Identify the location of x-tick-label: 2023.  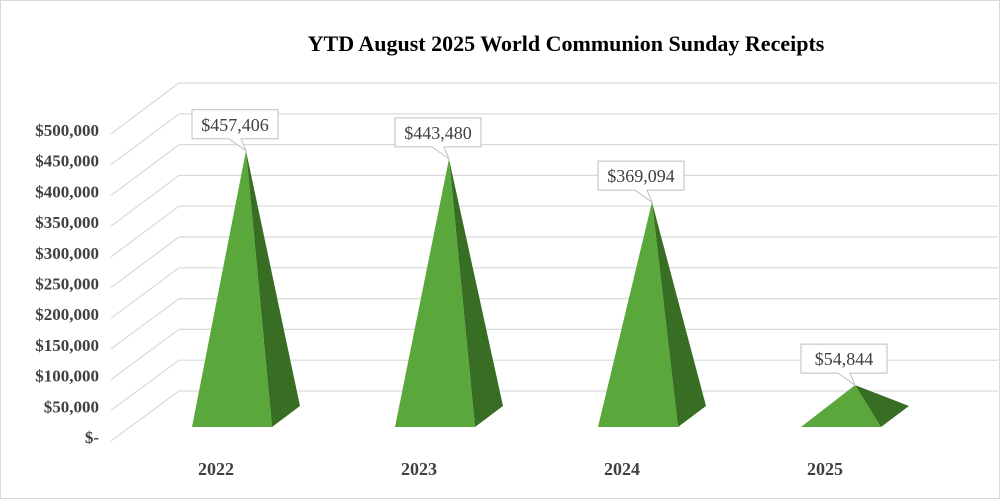
(419, 469).